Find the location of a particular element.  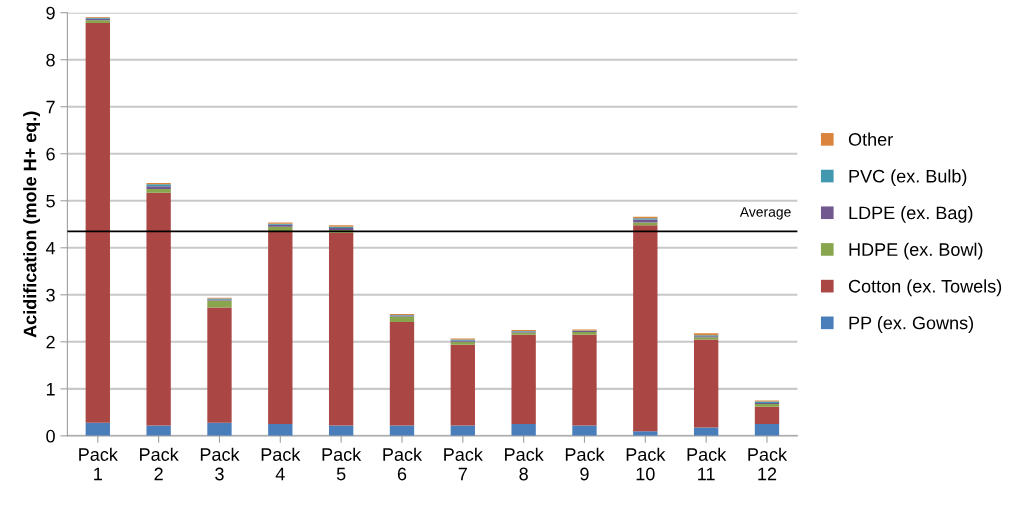

legend-label: PP (ex. Gowns) is located at coordinates (911, 324).